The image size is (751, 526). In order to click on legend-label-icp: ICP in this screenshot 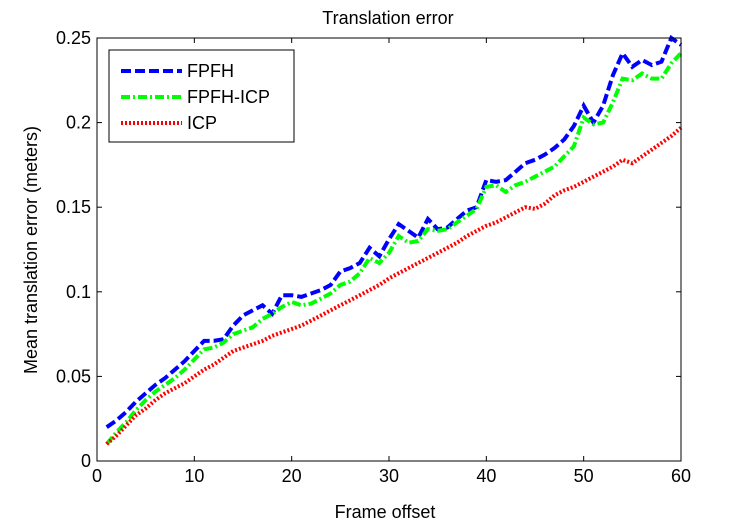, I will do `click(202, 123)`.